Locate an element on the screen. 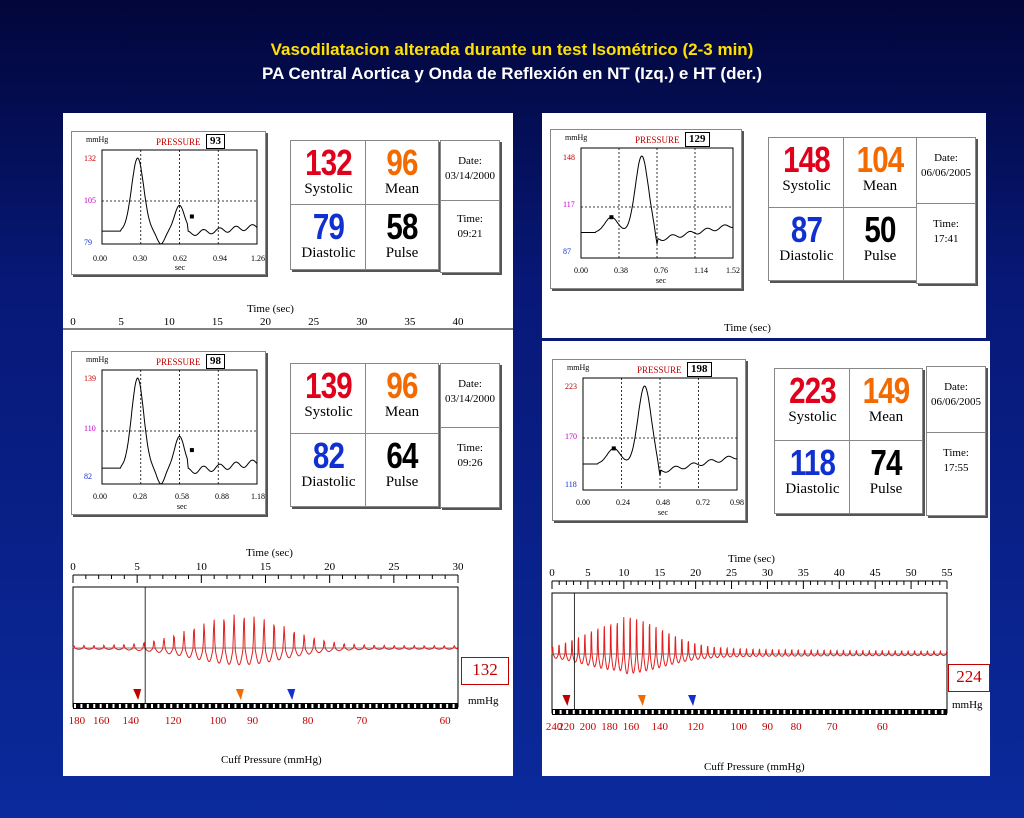 The width and height of the screenshot is (1024, 818). y-tick: 132 is located at coordinates (90, 158).